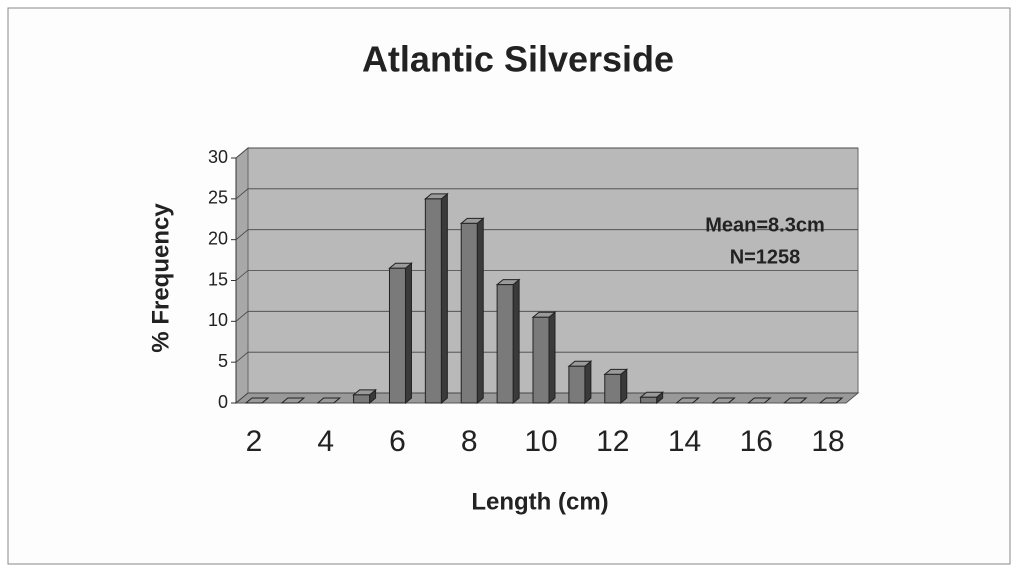 This screenshot has height=572, width=1018. Describe the element at coordinates (397, 441) in the screenshot. I see `x-tick-label: 6` at that location.